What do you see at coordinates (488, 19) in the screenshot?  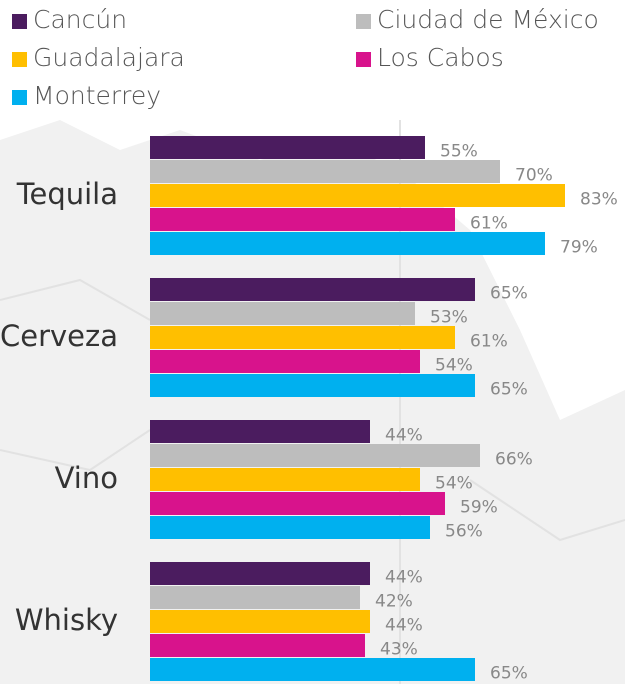 I see `legend-label: Ciudad de México` at bounding box center [488, 19].